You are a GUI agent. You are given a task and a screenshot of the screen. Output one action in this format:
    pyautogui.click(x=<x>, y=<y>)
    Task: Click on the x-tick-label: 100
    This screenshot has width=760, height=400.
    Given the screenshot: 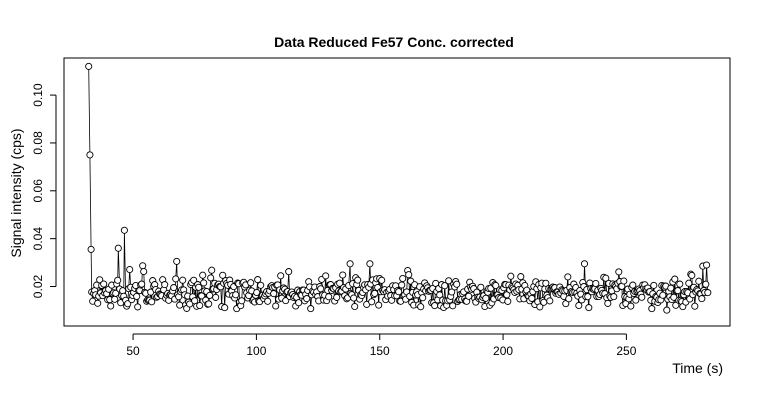 What is the action you would take?
    pyautogui.click(x=256, y=351)
    